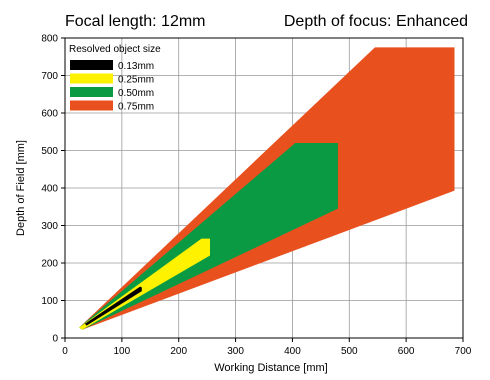 Image resolution: width=490 pixels, height=380 pixels. What do you see at coordinates (49, 76) in the screenshot?
I see `y-tick-label: 700` at bounding box center [49, 76].